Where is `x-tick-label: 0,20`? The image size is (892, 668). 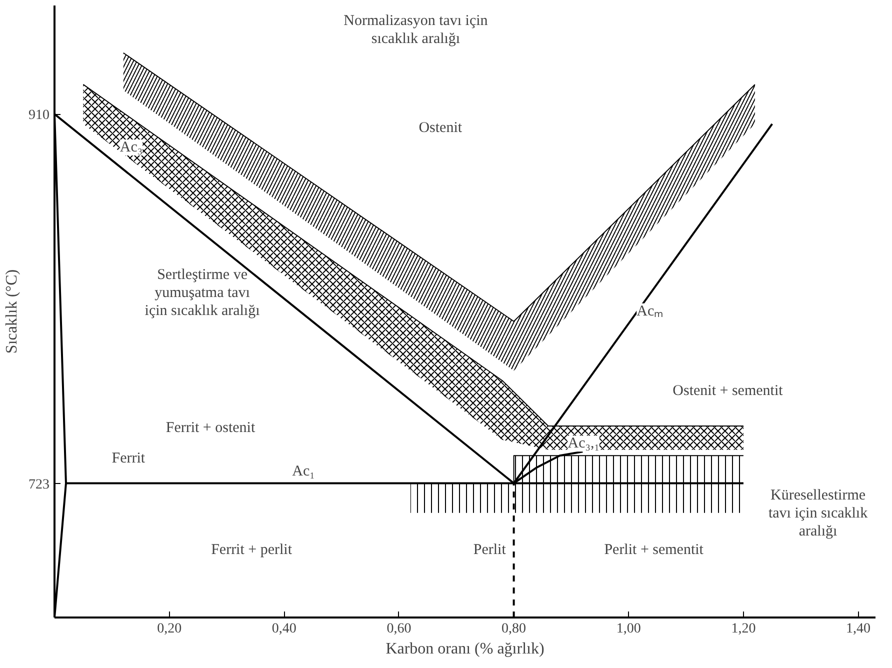
x-tick-label: 0,20 is located at coordinates (169, 629).